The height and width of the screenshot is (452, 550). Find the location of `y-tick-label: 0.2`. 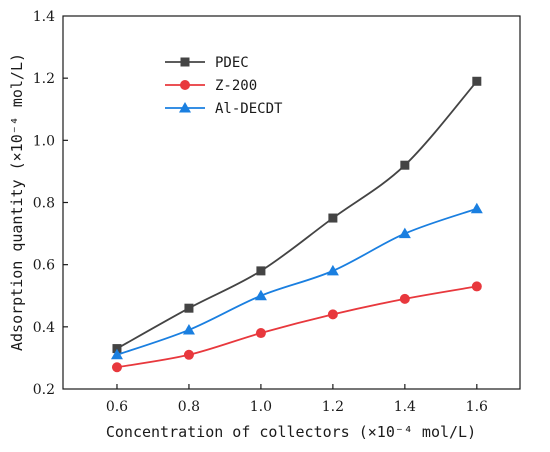

y-tick-label: 0.2 is located at coordinates (44, 390).